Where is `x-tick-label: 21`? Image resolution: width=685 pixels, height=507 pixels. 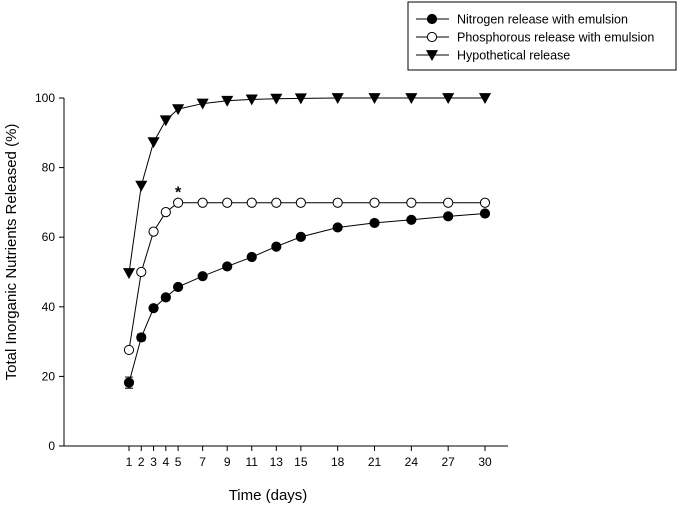 x-tick-label: 21 is located at coordinates (375, 462).